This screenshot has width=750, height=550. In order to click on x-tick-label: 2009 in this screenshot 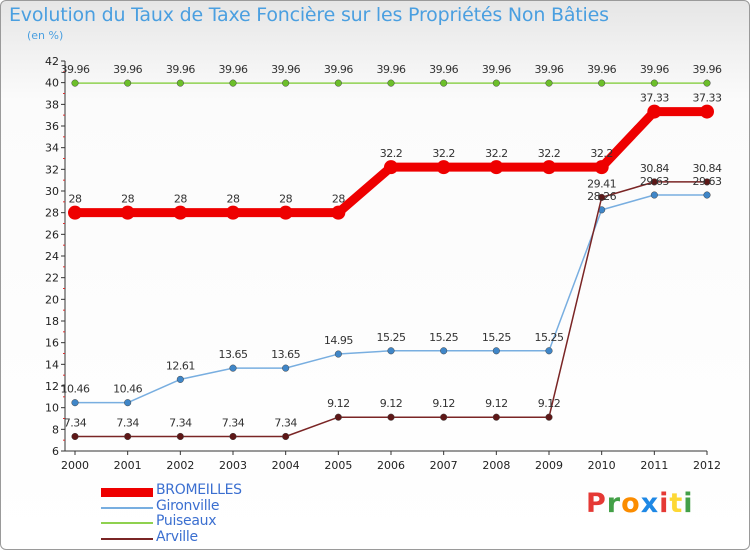, I will do `click(549, 465)`.